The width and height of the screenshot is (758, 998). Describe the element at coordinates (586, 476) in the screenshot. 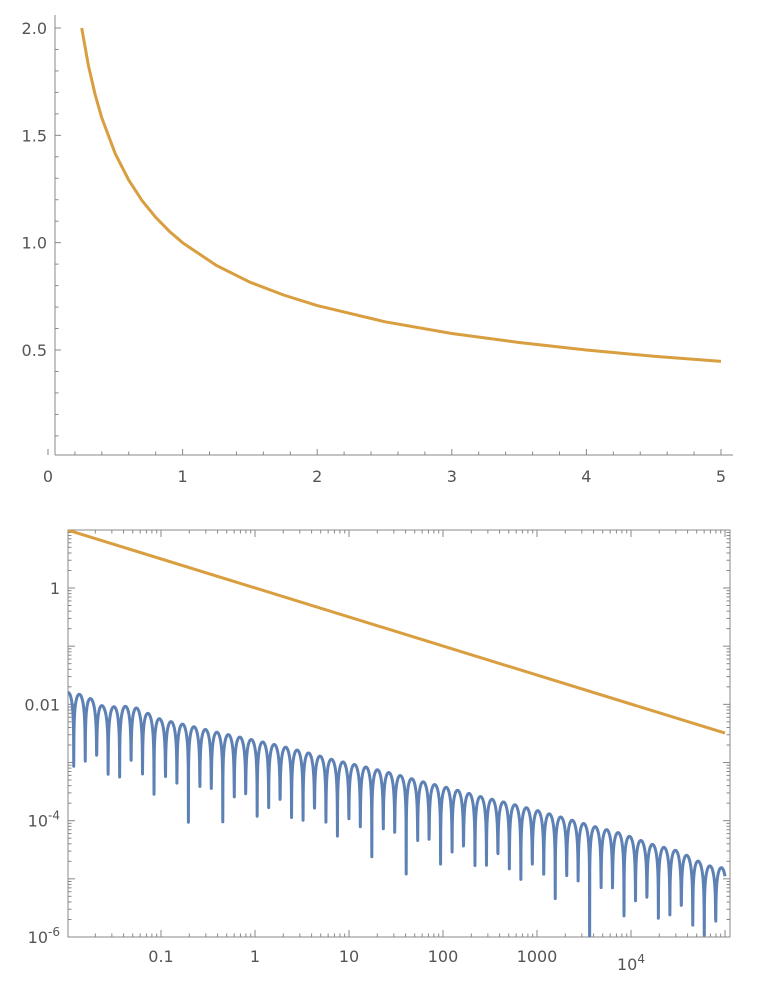

I see `x-tick-label: 4` at that location.